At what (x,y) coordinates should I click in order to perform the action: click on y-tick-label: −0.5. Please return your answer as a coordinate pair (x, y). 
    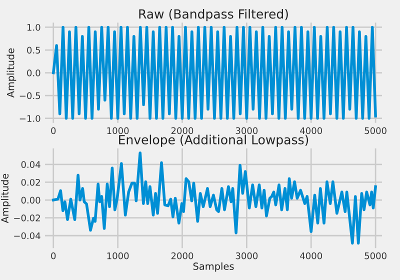
    Looking at the image, I should click on (30, 96).